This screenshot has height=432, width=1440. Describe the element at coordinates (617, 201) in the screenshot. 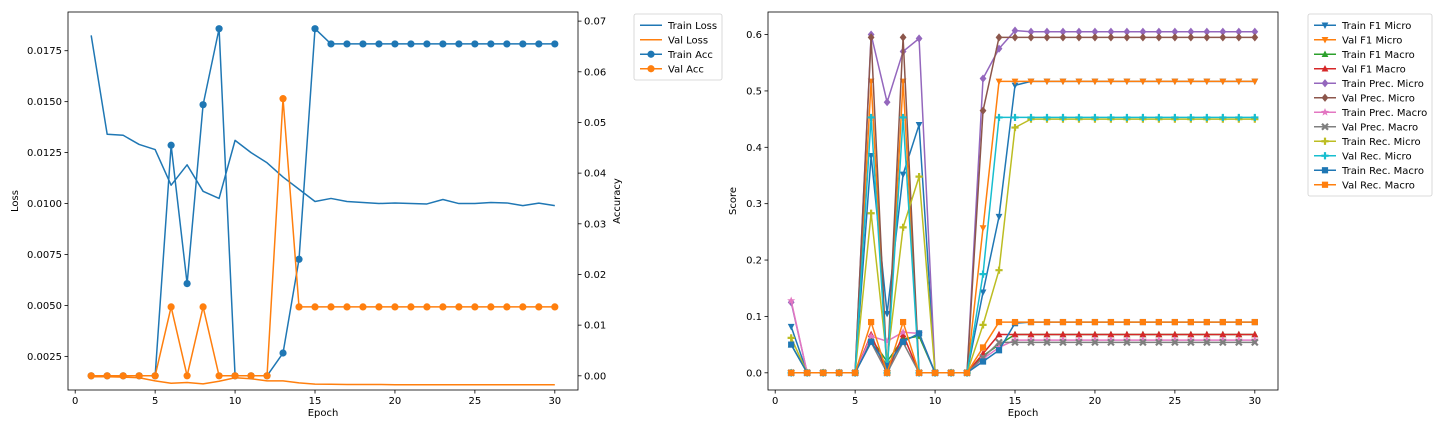

I see `y-right-axis-label: Accuracy` at that location.